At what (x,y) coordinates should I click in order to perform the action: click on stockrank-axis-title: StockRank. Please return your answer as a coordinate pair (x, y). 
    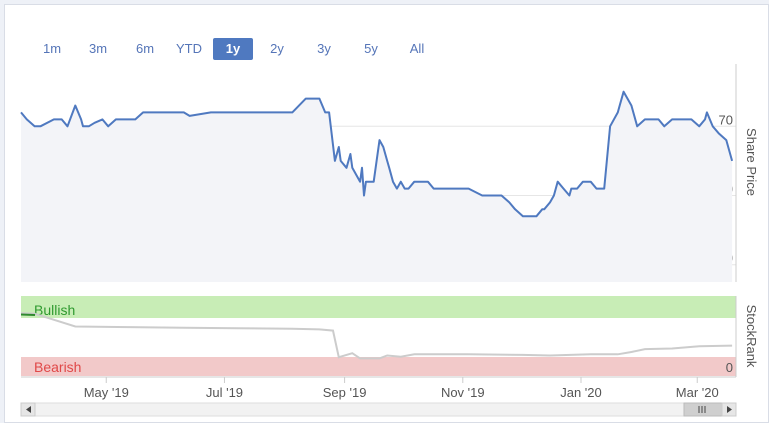
    Looking at the image, I should click on (751, 336).